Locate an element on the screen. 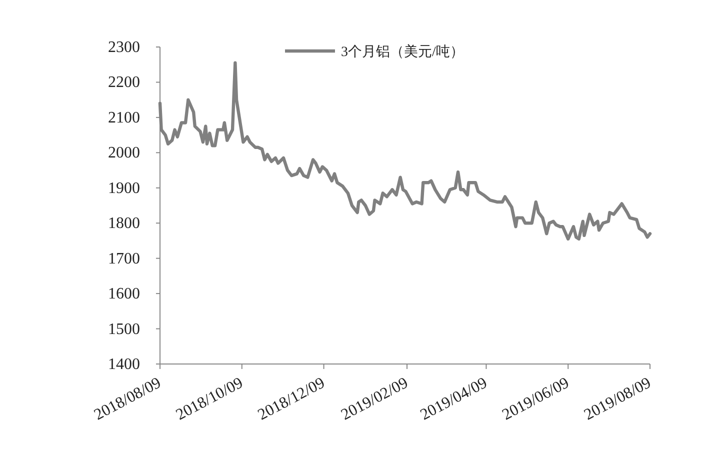  y-tick-label: 1400 is located at coordinates (124, 364).